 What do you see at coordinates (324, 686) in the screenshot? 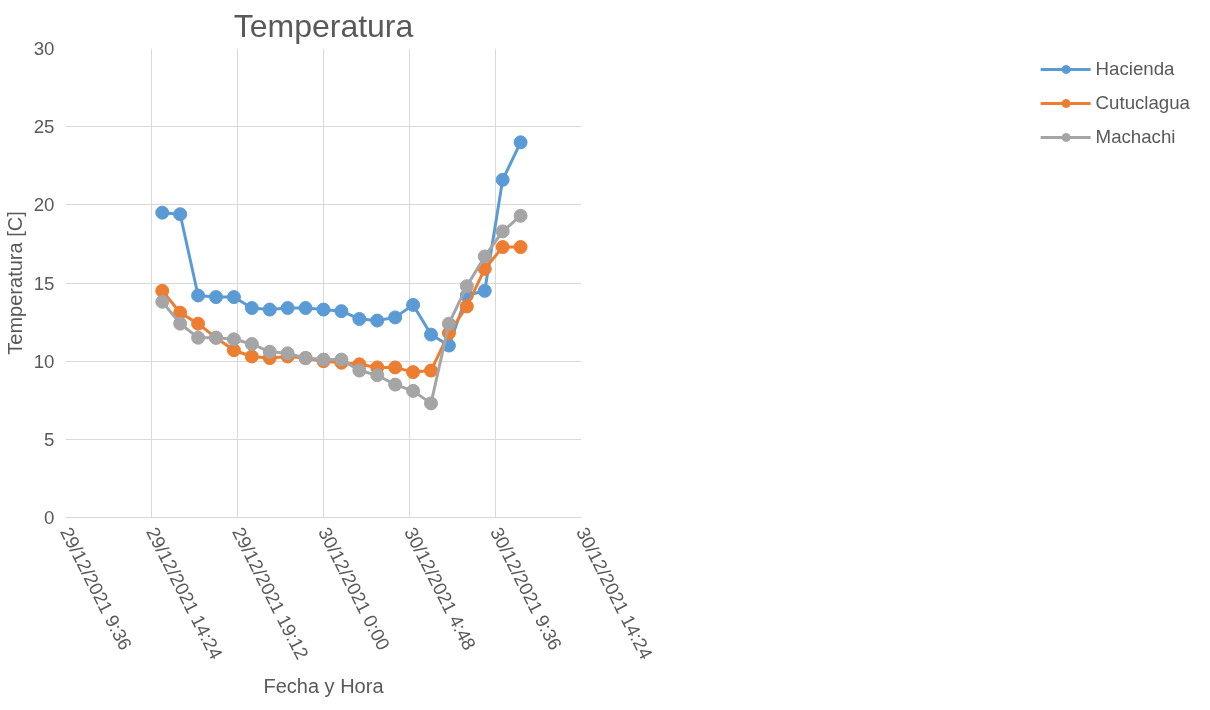
I see `x-axis-title: Fecha y Hora` at bounding box center [324, 686].